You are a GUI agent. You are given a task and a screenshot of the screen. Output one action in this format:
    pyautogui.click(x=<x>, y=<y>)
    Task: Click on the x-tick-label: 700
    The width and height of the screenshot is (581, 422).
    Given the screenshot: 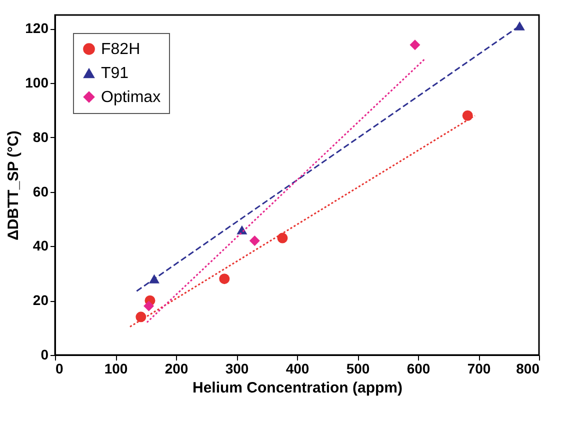 What is the action you would take?
    pyautogui.click(x=479, y=368)
    